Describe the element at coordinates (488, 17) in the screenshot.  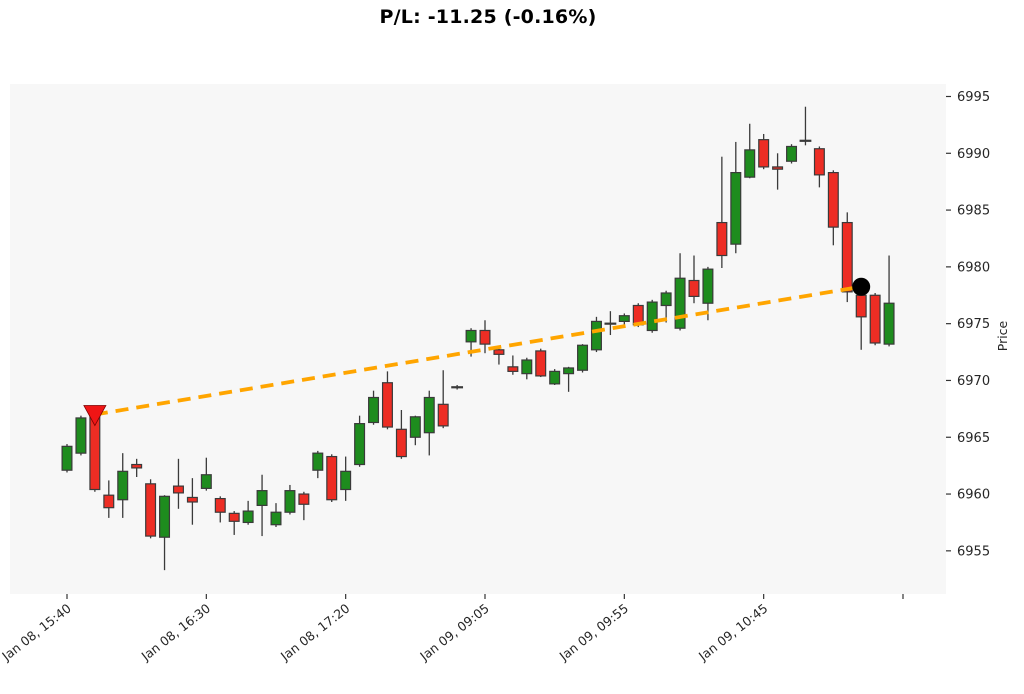
I see `chart-title: P/L: -11.25 (-0.16%)` at that location.